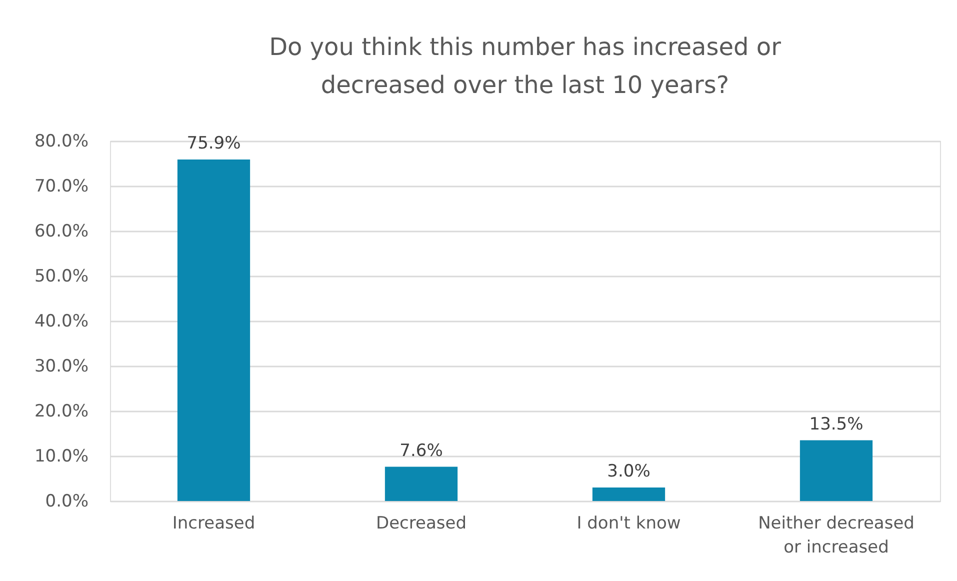 The width and height of the screenshot is (957, 581). I want to click on y-tick-label: 0.0%, so click(66, 502).